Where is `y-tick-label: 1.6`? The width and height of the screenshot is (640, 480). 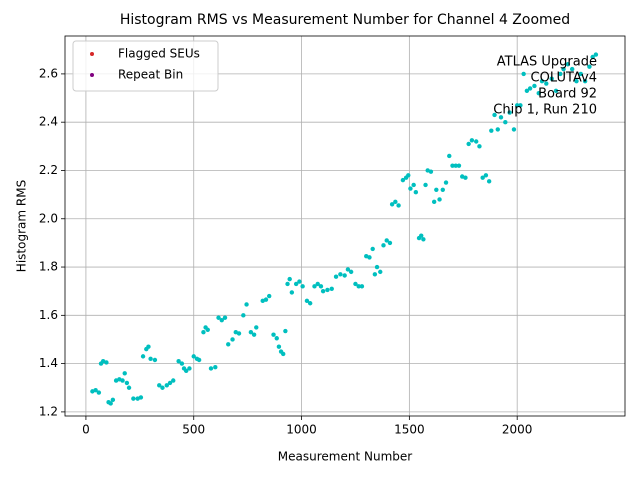 y-tick-label: 1.6 is located at coordinates (48, 315).